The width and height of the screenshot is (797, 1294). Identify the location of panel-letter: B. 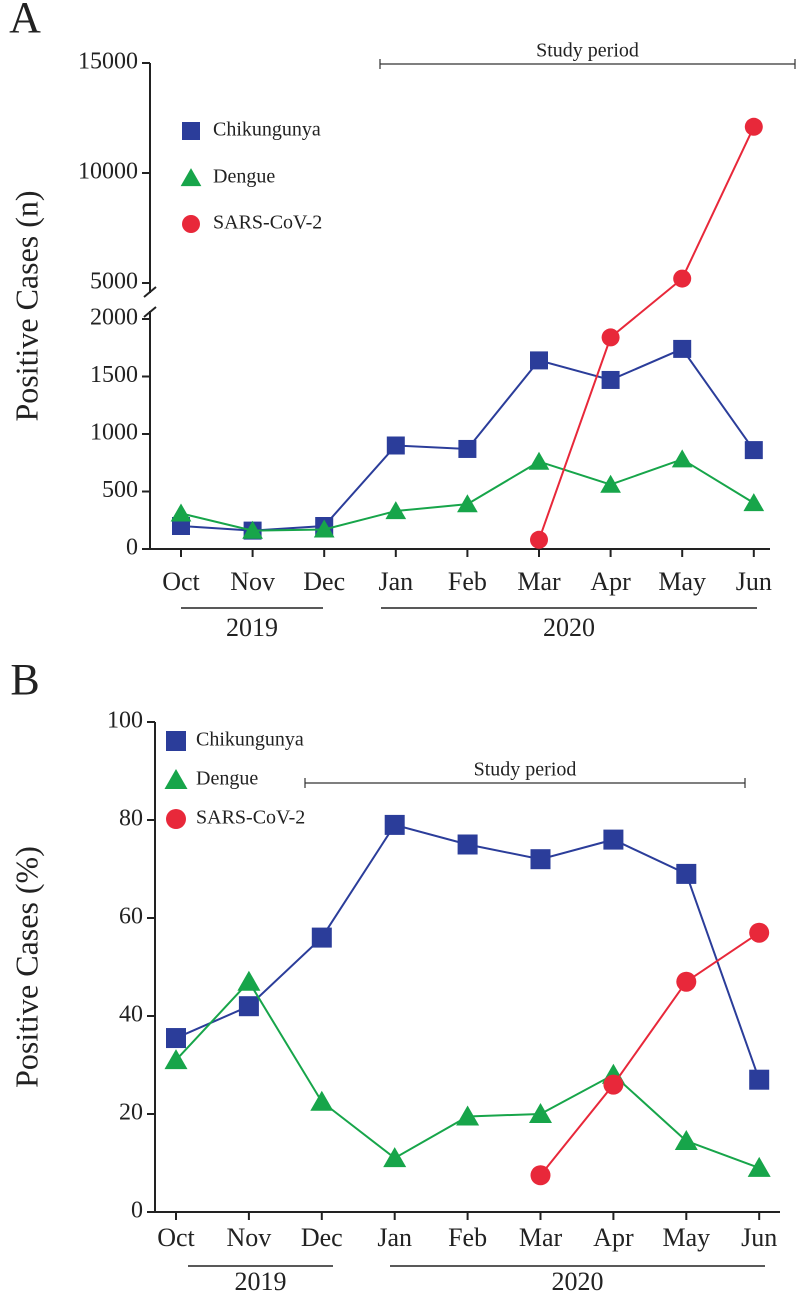
(24, 679).